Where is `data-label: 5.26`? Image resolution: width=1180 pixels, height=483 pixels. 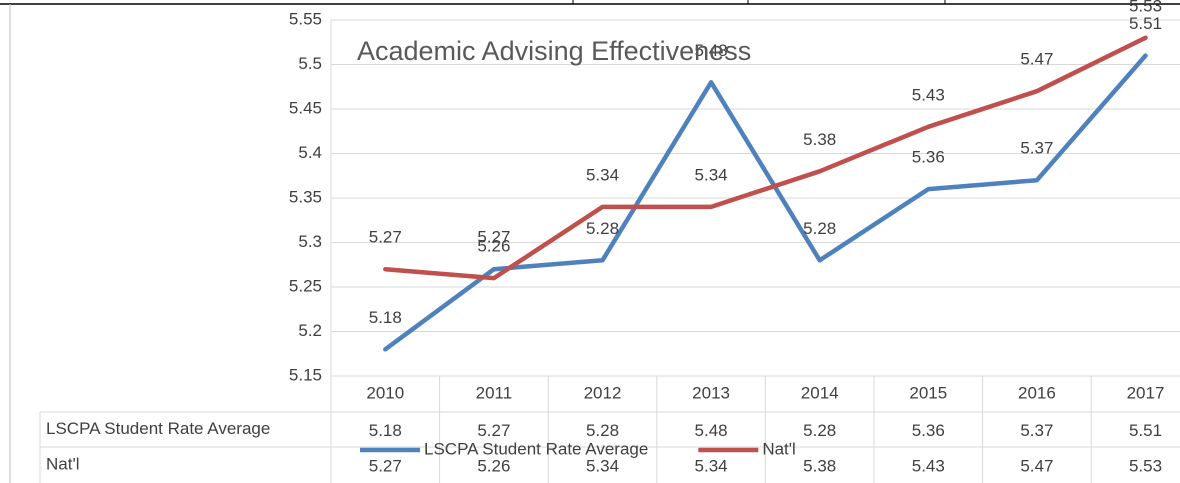 data-label: 5.26 is located at coordinates (493, 246).